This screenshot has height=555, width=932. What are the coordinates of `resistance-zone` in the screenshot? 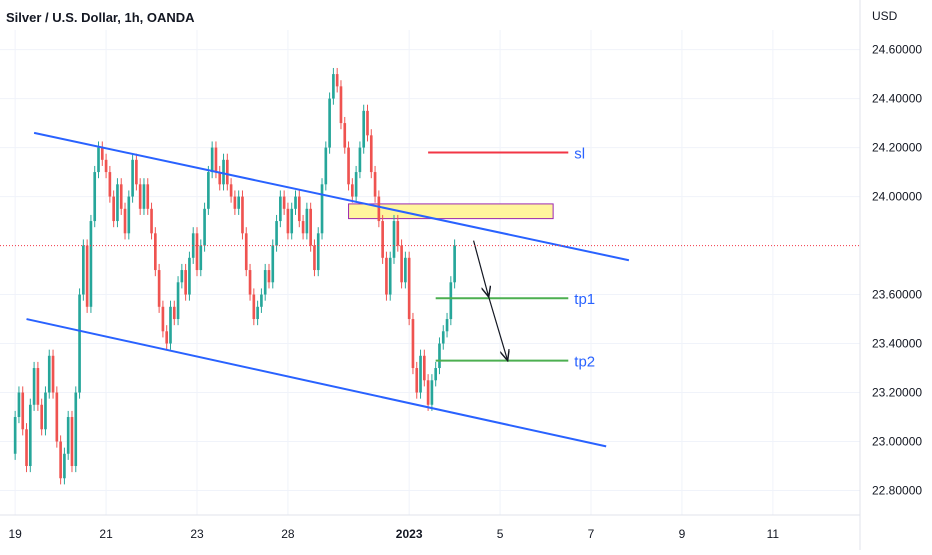 It's located at (451, 211).